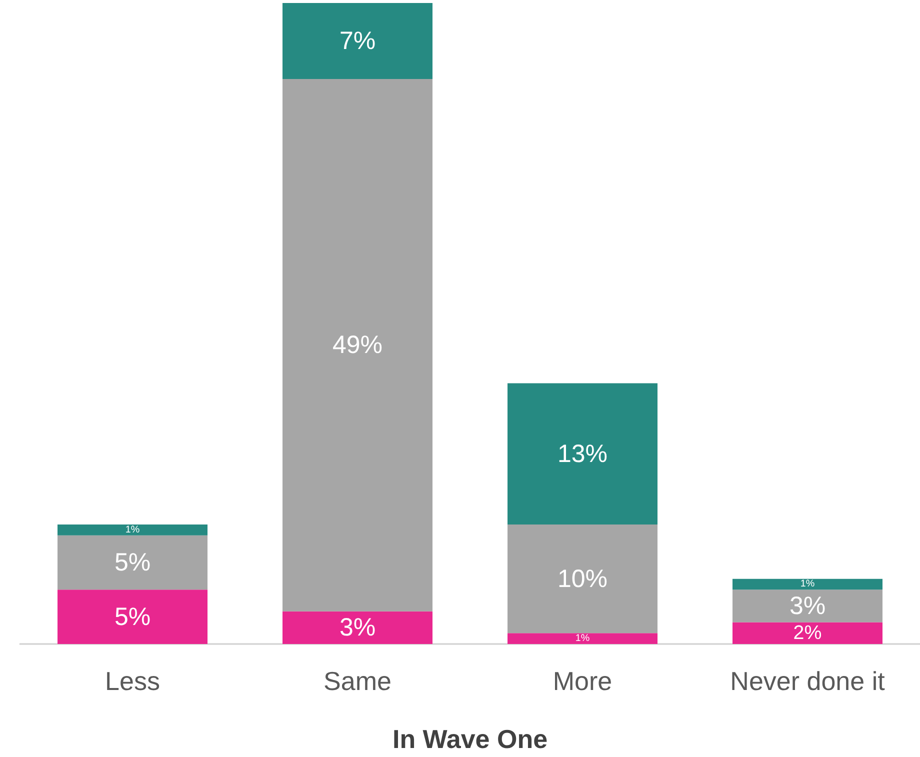  I want to click on data-label: 10%, so click(582, 578).